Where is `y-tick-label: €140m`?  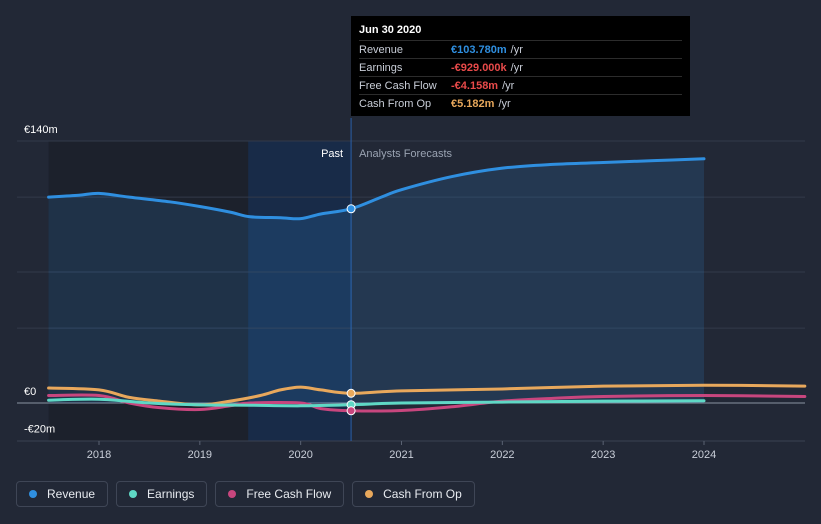 y-tick-label: €140m is located at coordinates (41, 130).